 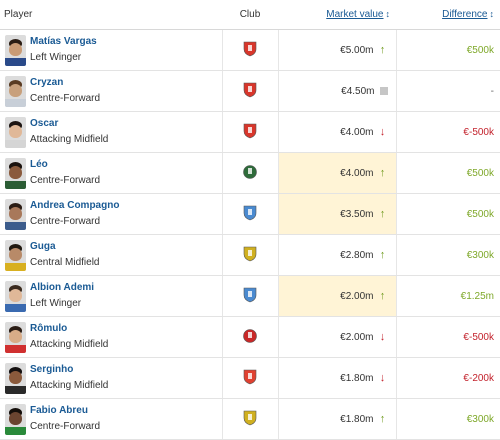 What do you see at coordinates (357, 214) in the screenshot?
I see `market-value: €3.50m` at bounding box center [357, 214].